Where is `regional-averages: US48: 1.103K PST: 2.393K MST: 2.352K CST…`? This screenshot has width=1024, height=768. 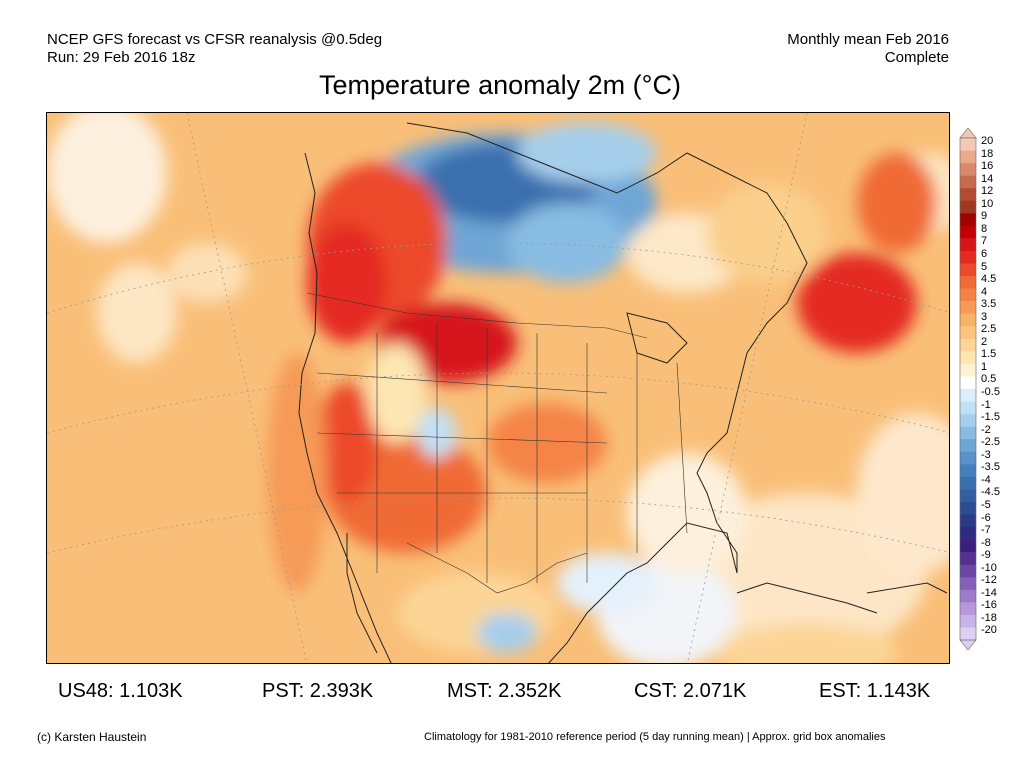
regional-averages: US48: 1.103K PST: 2.393K MST: 2.352K CST… is located at coordinates (512, 692).